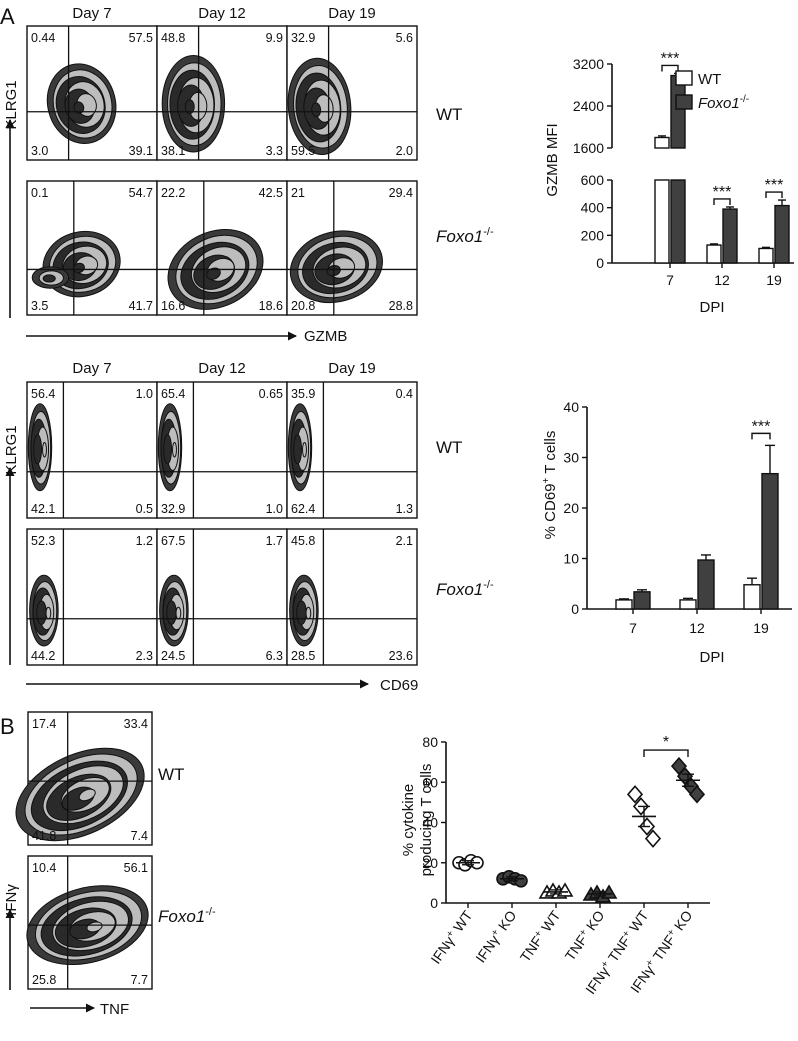 Image resolution: width=798 pixels, height=1041 pixels. Describe the element at coordinates (684, 102) in the screenshot. I see `legend-swatch-foxo1` at that location.